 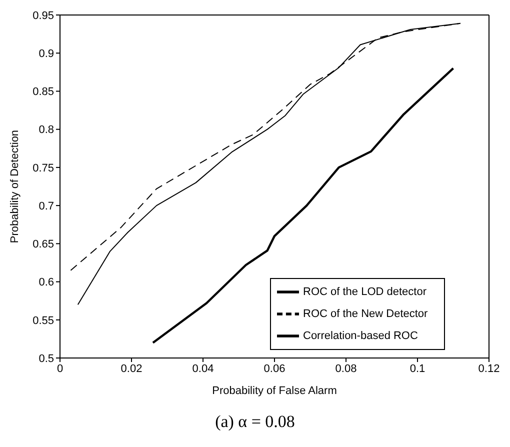 I want to click on legend-label: Correlation-based ROC, so click(x=360, y=336).